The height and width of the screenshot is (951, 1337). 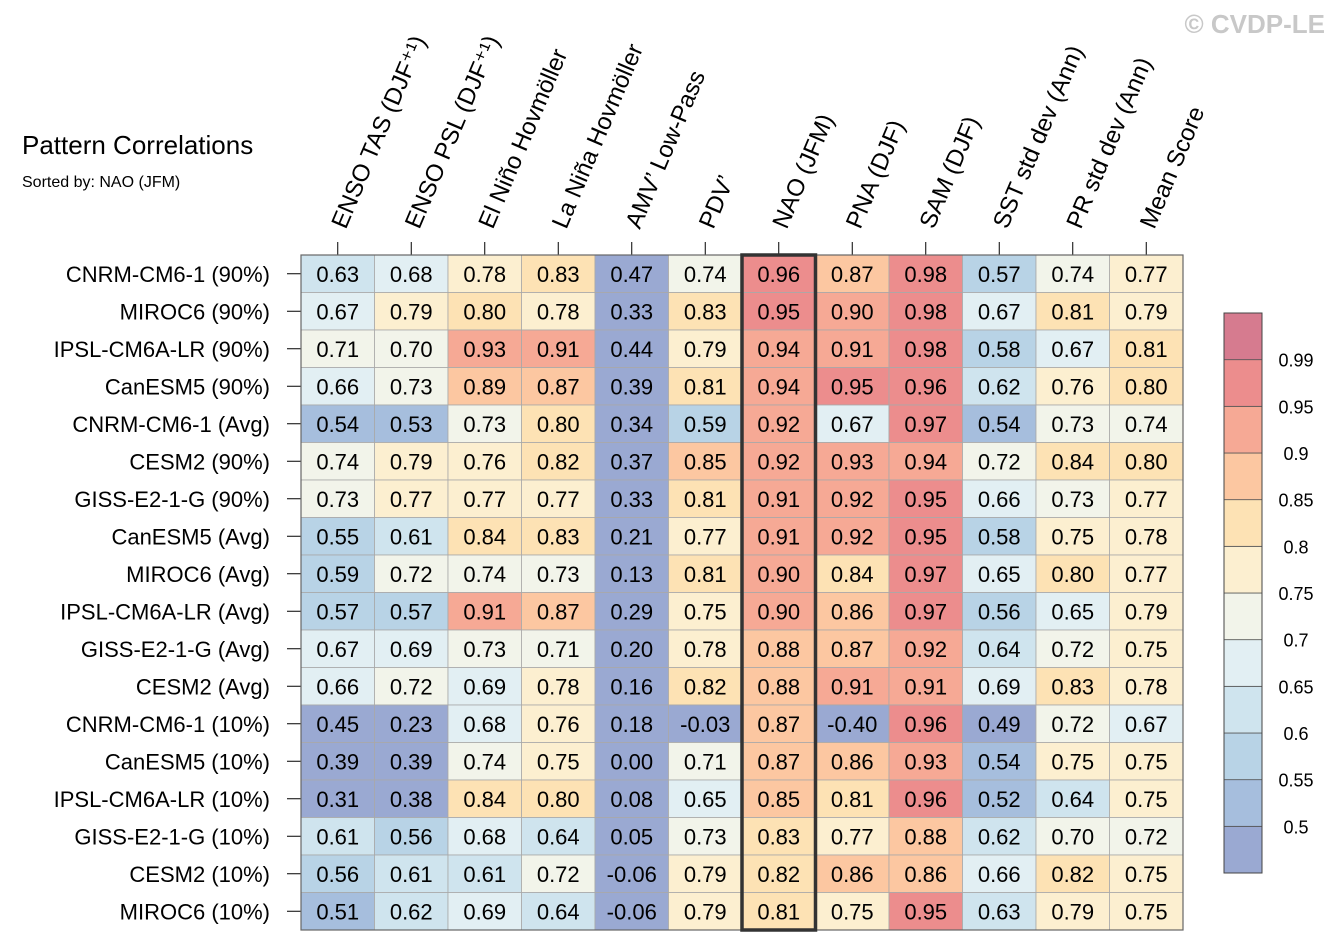 I want to click on cell-value: 0.29, so click(x=631, y=611).